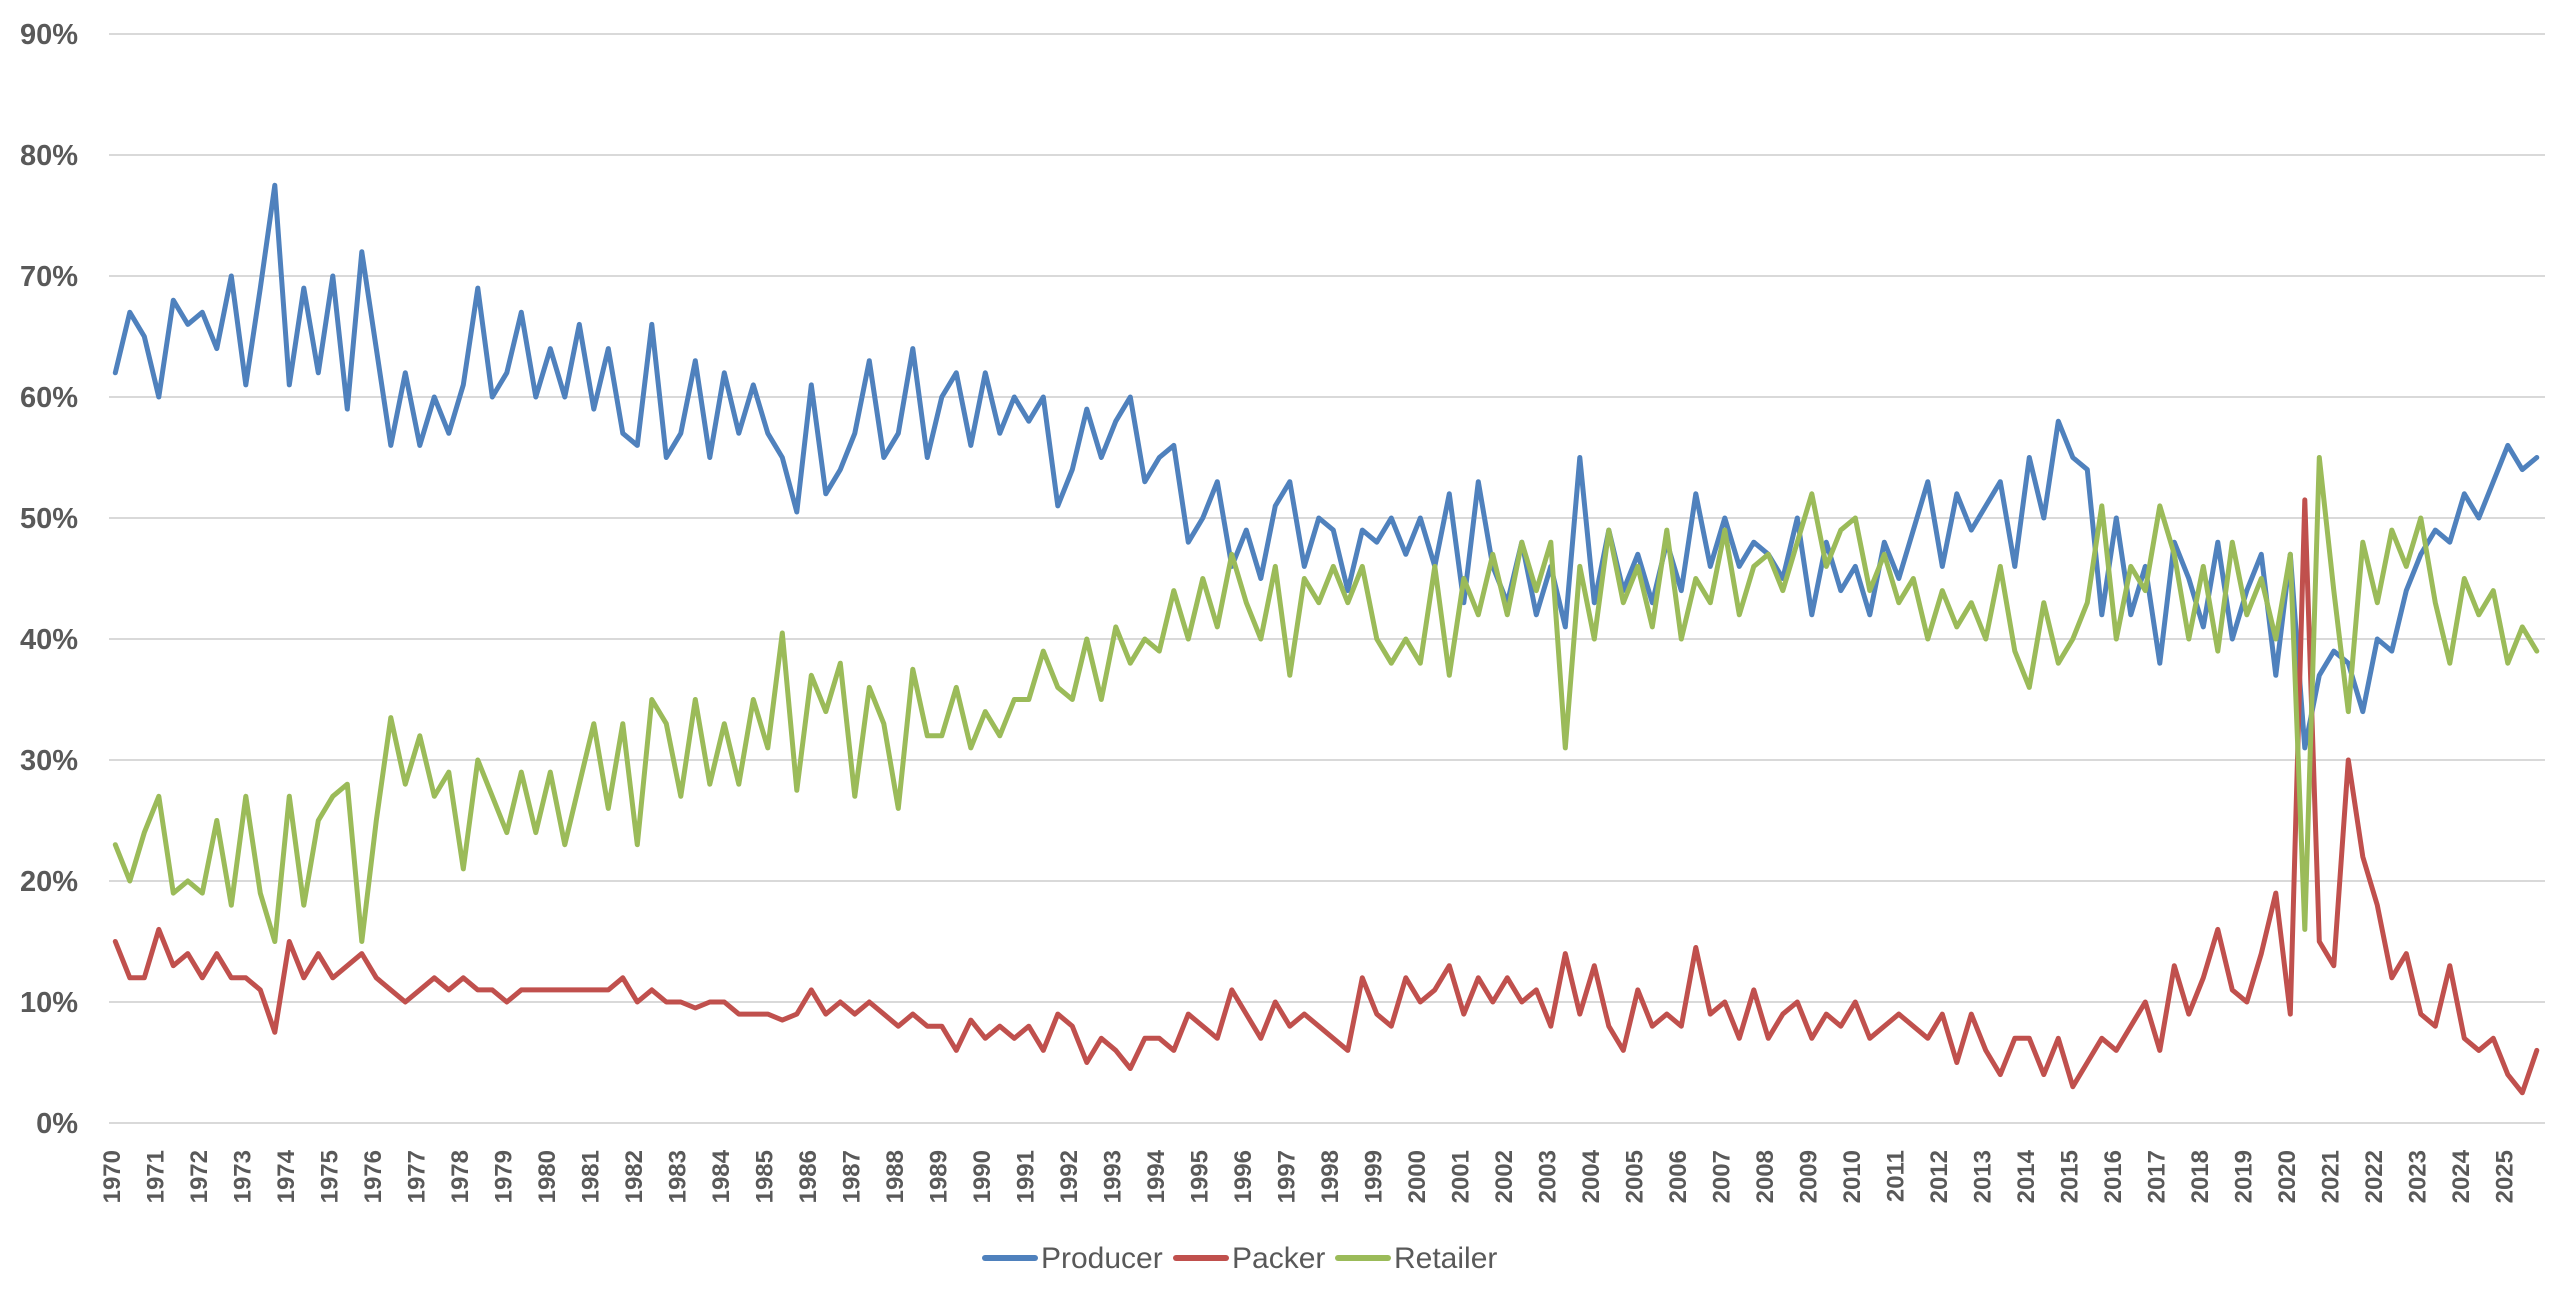 This screenshot has width=2560, height=1307. I want to click on x-tick-label: 2009, so click(1809, 1176).